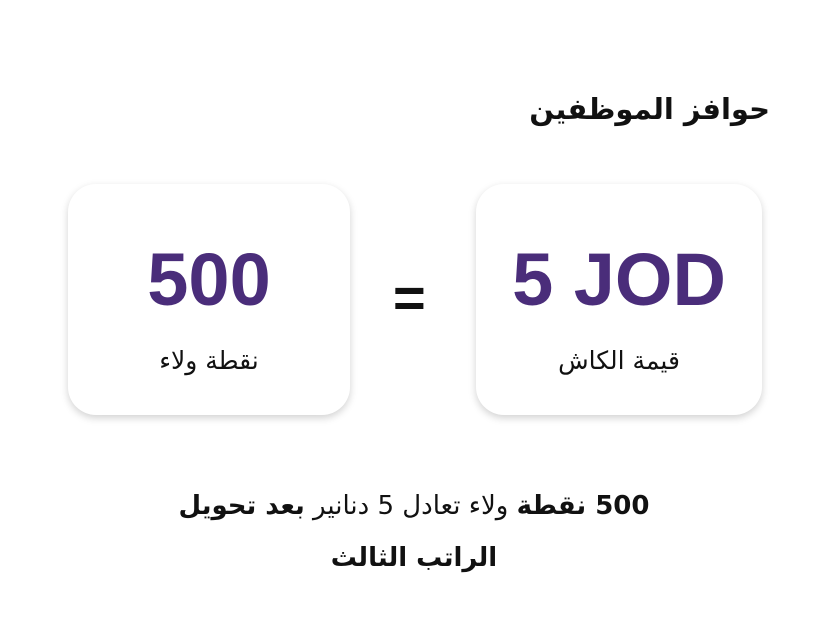 The height and width of the screenshot is (626, 828). I want to click on points-card: 500 نقطة ولاء, so click(209, 299).